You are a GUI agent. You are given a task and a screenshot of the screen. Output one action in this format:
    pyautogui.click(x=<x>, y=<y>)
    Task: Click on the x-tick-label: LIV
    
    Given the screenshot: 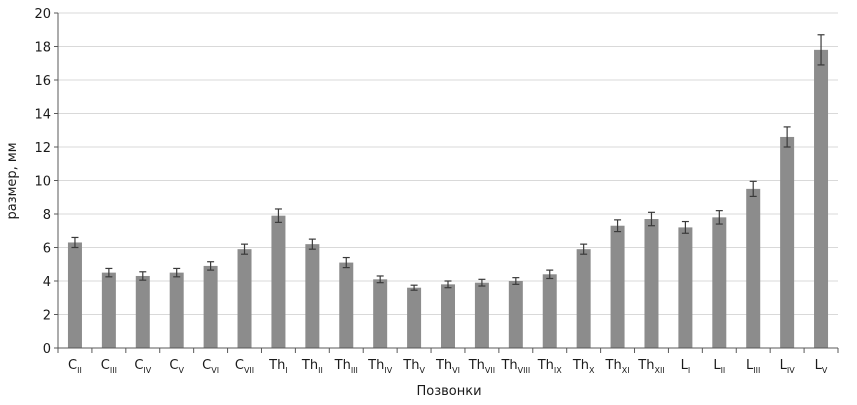 What is the action you would take?
    pyautogui.click(x=788, y=366)
    